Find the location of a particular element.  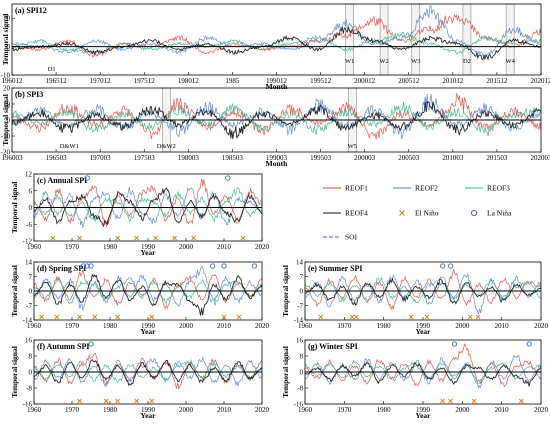

y-tick-label: -14 is located at coordinates (28, 321).